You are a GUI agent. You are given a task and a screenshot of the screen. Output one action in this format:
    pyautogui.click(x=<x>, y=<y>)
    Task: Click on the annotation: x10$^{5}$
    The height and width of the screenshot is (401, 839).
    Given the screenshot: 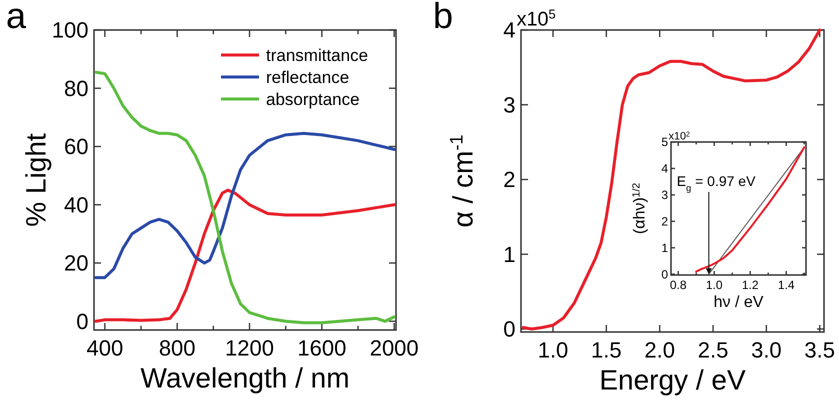 What is the action you would take?
    pyautogui.click(x=536, y=18)
    